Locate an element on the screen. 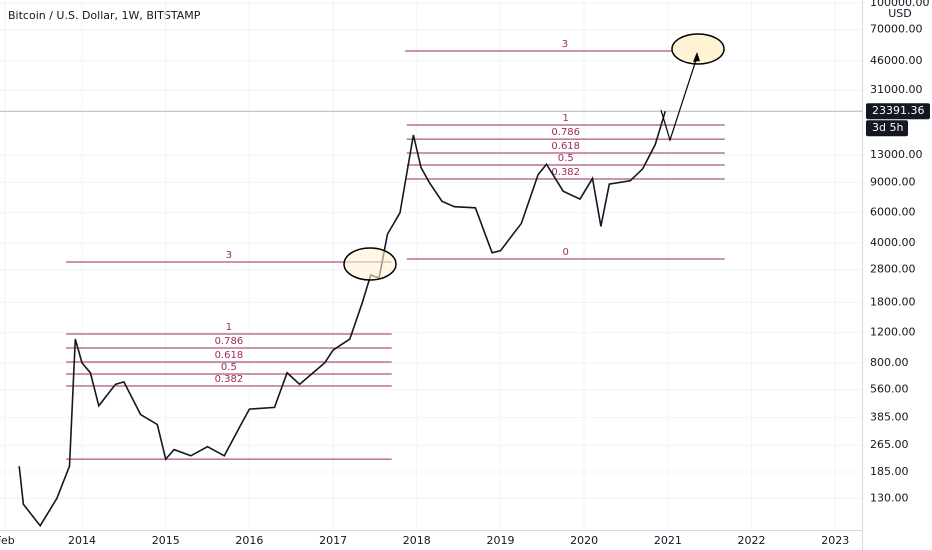 The width and height of the screenshot is (932, 550). x-tick-label: 2019 is located at coordinates (500, 540).